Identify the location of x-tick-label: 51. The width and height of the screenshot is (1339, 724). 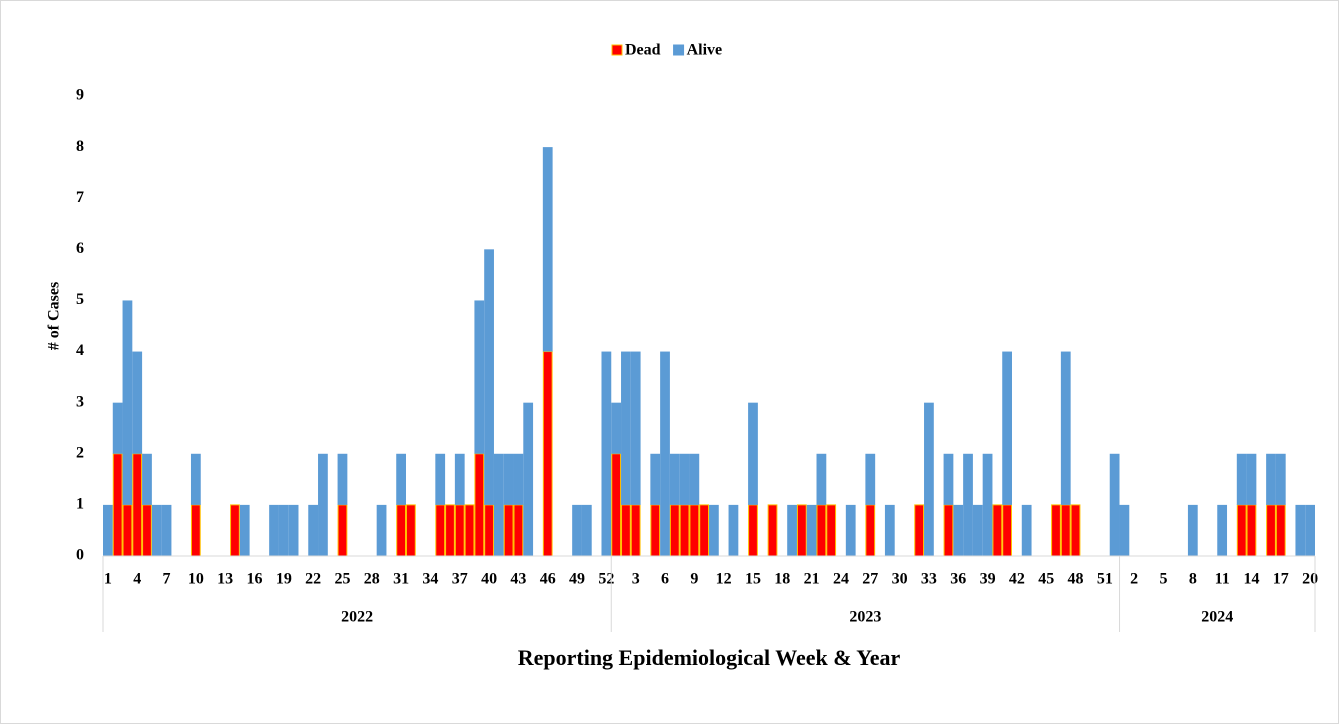
(1105, 579).